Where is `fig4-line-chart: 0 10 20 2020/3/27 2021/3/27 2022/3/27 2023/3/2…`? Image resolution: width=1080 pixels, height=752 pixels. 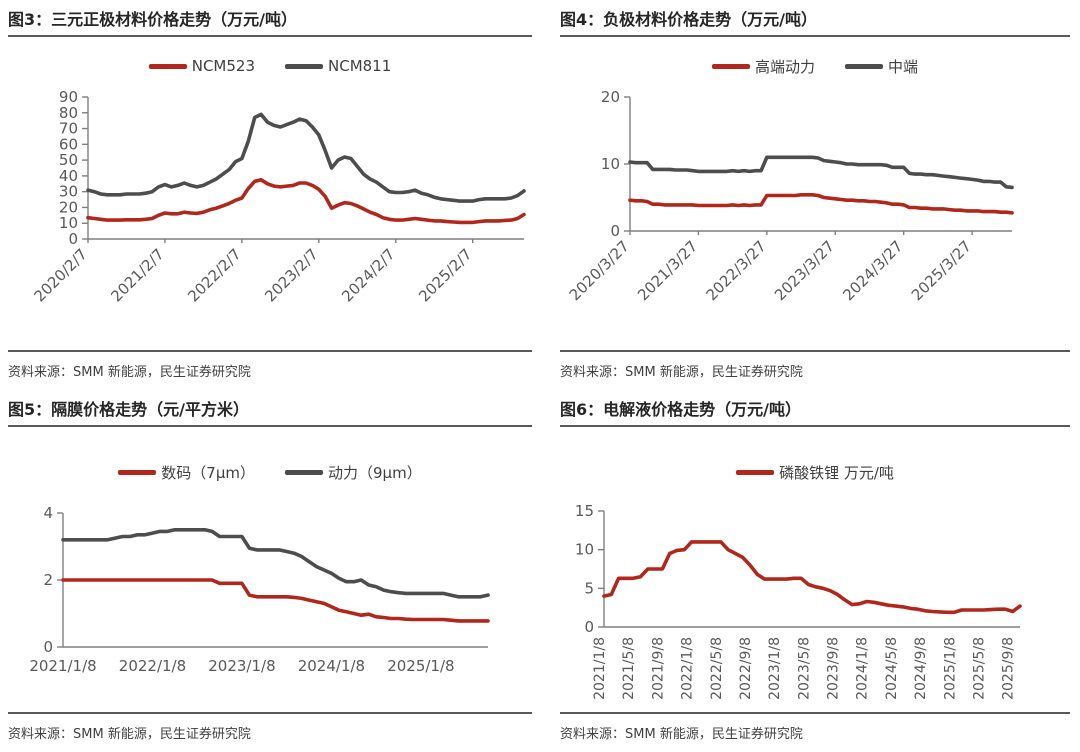 fig4-line-chart: 0 10 20 2020/3/27 2021/3/27 2022/3/27 2023/3/2… is located at coordinates (790, 196).